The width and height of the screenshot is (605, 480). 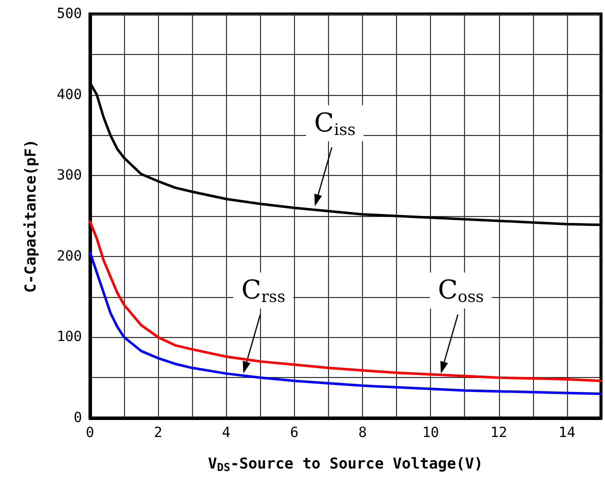 I want to click on y-tick-label: 500, so click(x=69, y=14).